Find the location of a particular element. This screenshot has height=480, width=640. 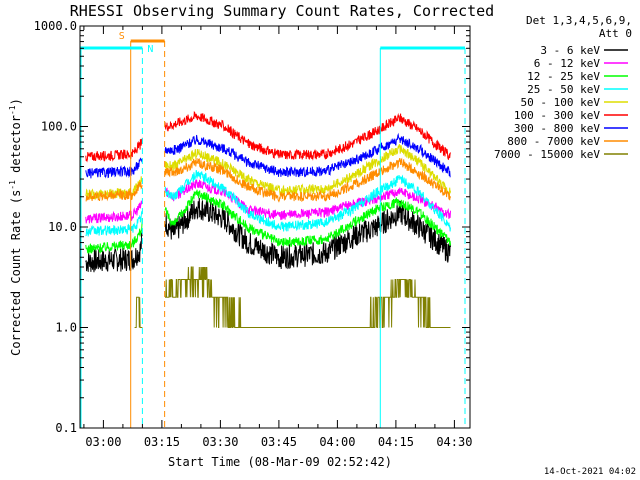

legend-label: 100 - 300 keV is located at coordinates (557, 115).